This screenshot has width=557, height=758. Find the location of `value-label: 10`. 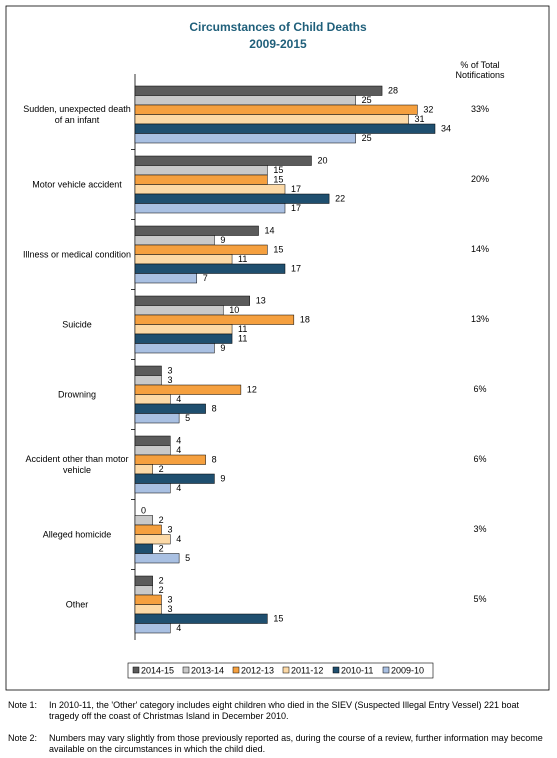

value-label: 10 is located at coordinates (234, 310).